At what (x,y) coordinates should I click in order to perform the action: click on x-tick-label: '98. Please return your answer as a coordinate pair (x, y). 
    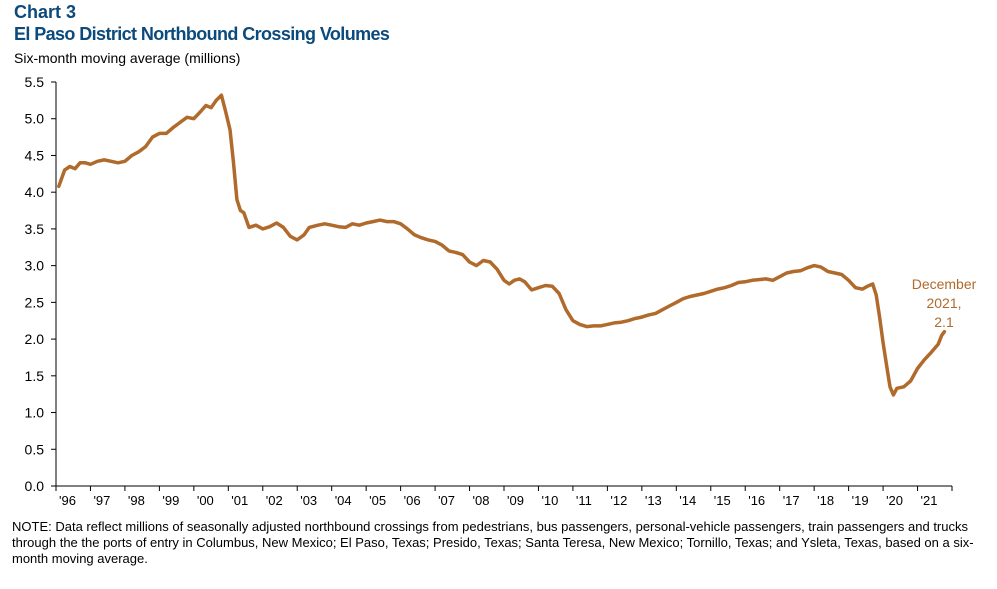
    Looking at the image, I should click on (136, 500).